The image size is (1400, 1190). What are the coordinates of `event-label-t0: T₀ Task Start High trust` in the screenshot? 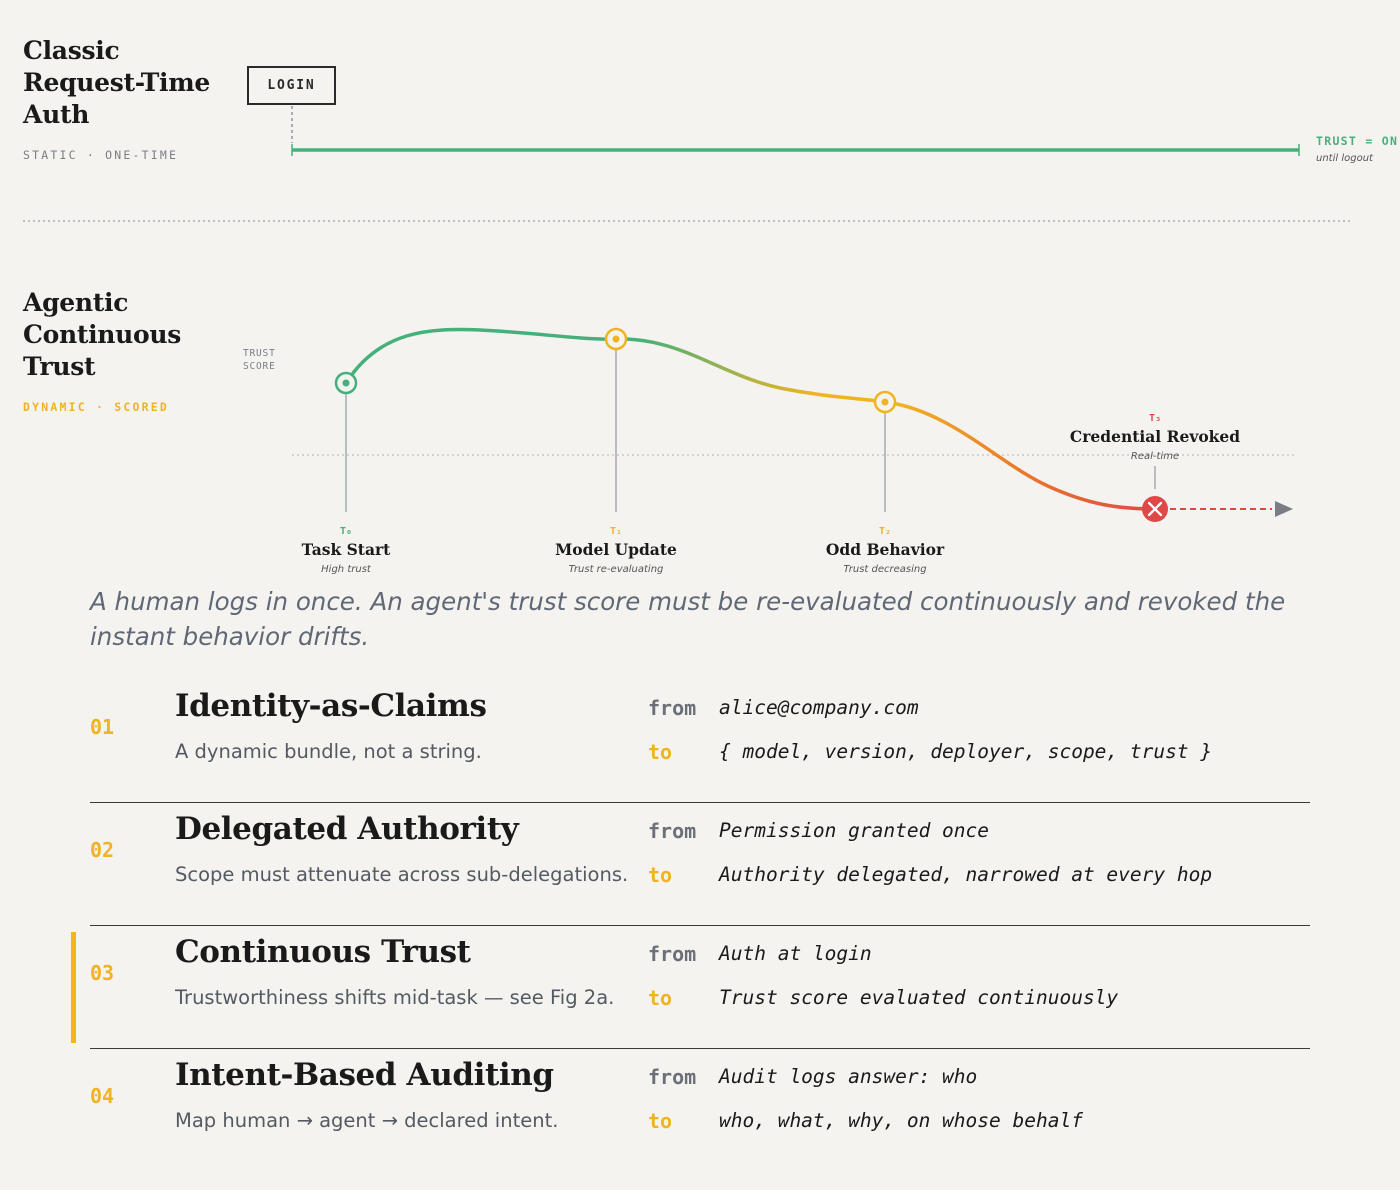 It's located at (346, 550).